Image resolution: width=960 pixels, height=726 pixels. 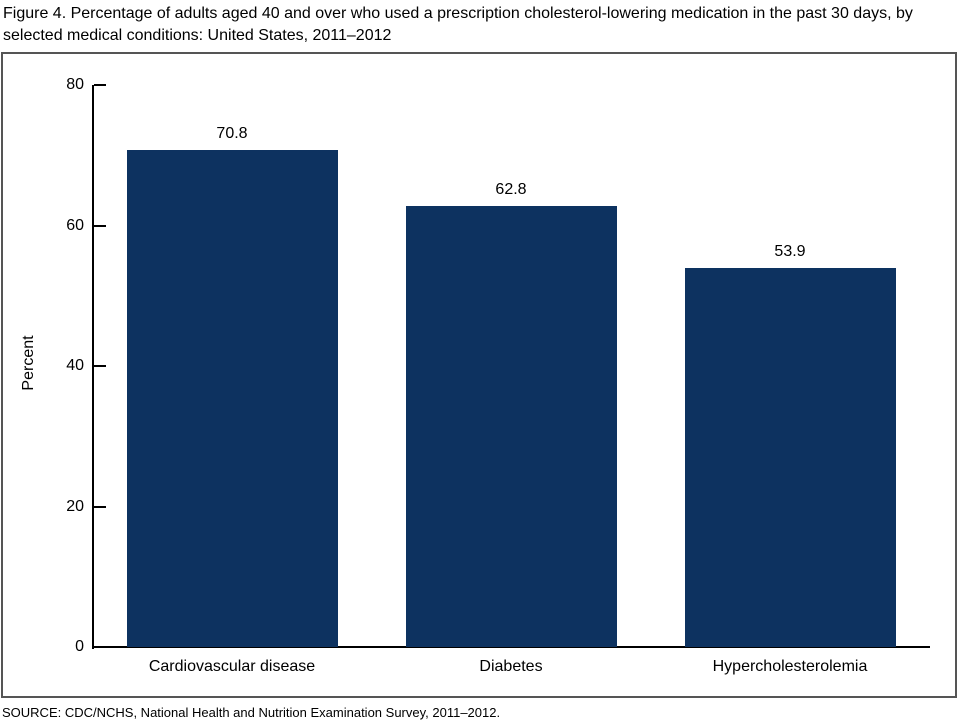 What do you see at coordinates (75, 506) in the screenshot?
I see `y-tick-label: 20` at bounding box center [75, 506].